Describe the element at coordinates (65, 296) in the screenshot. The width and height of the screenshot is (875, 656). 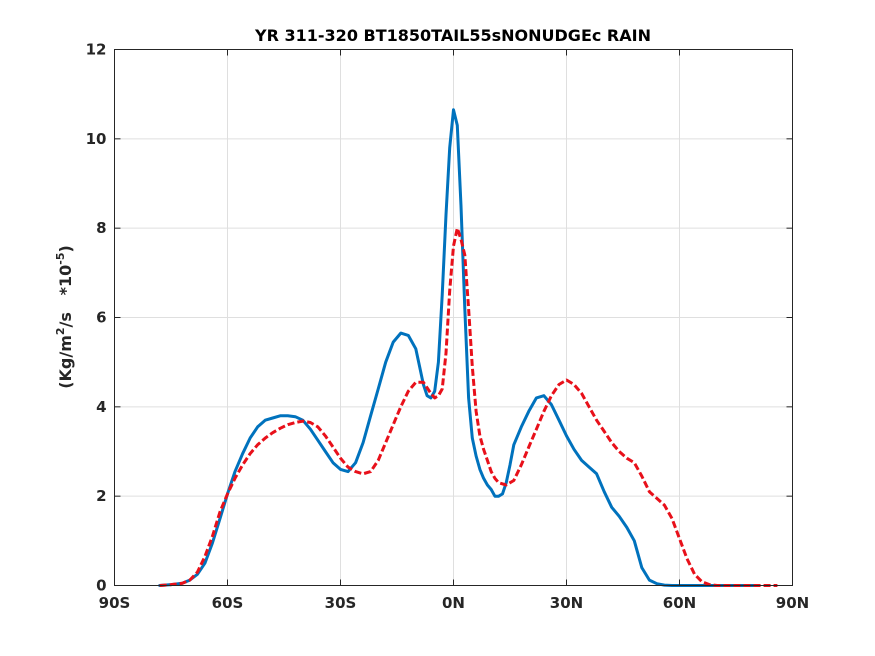
I see `y-axis-label-mid: /s *10` at that location.